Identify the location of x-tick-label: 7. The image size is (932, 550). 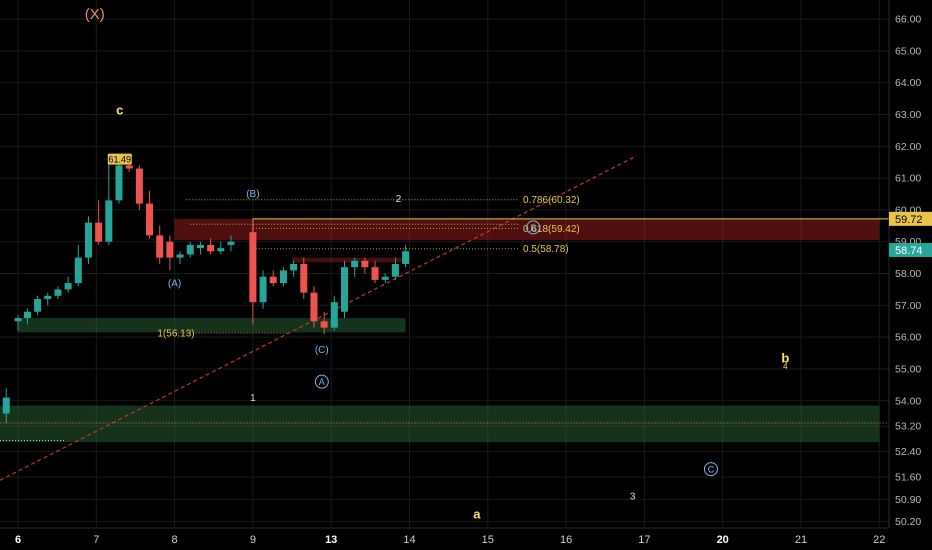
(96, 540).